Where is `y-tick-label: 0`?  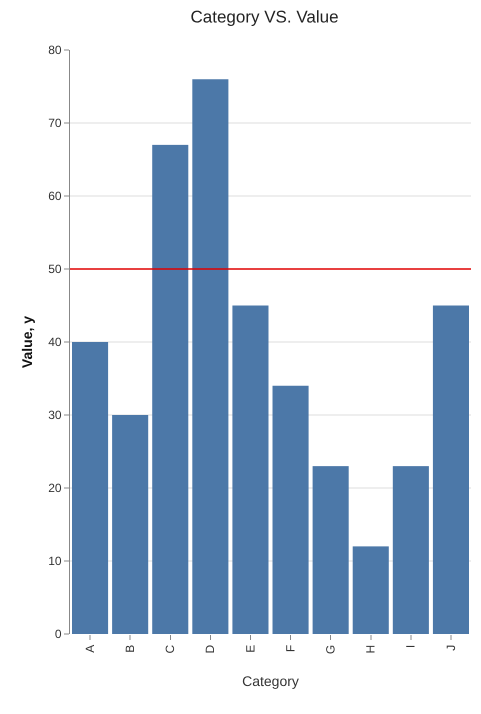
y-tick-label: 0 is located at coordinates (58, 634).